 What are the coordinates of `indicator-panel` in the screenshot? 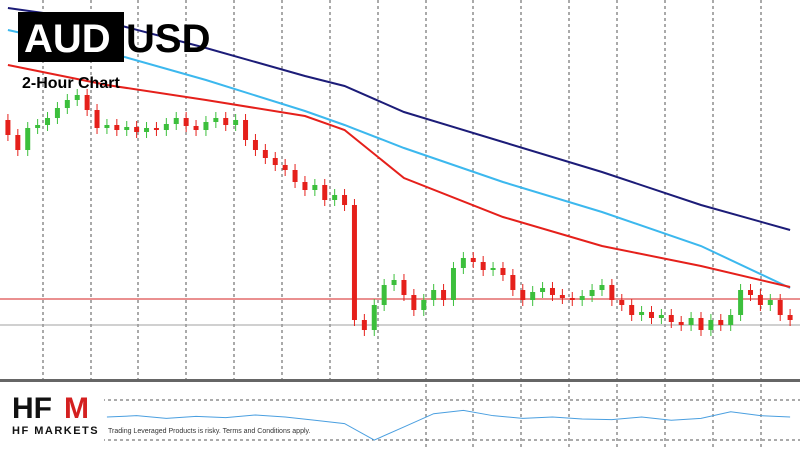 It's located at (448, 425).